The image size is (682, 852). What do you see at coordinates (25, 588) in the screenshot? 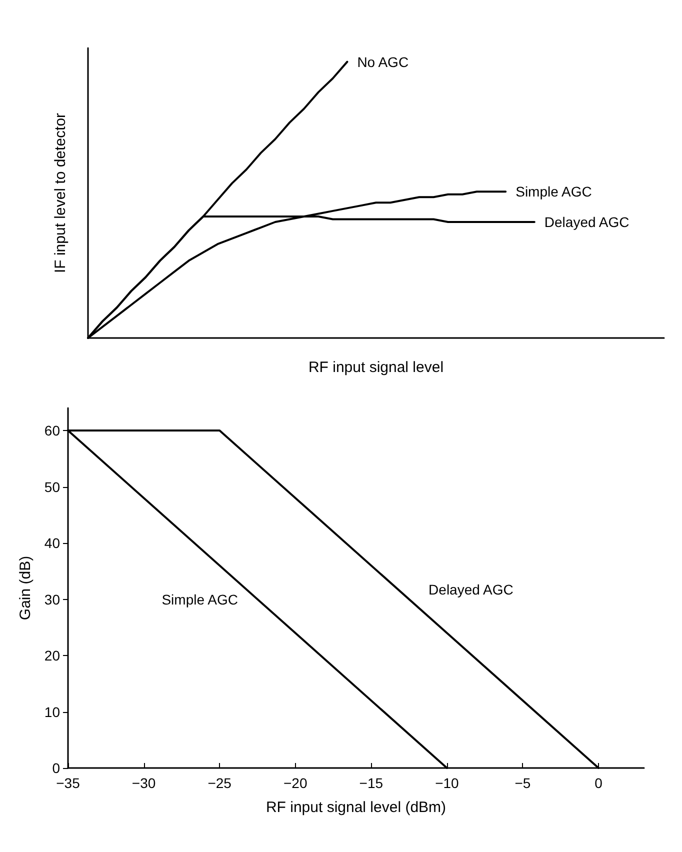
I see `y-axis-title: Gain (dB)` at bounding box center [25, 588].